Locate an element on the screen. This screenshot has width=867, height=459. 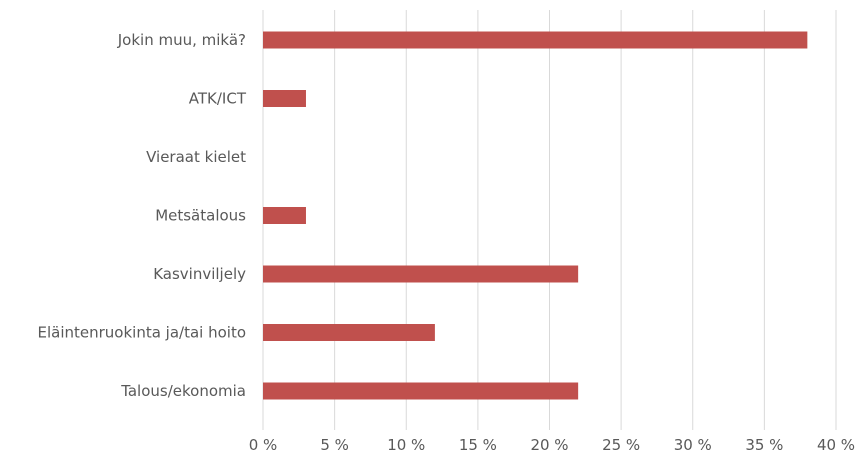
category-label: ATK/ICT is located at coordinates (218, 99).